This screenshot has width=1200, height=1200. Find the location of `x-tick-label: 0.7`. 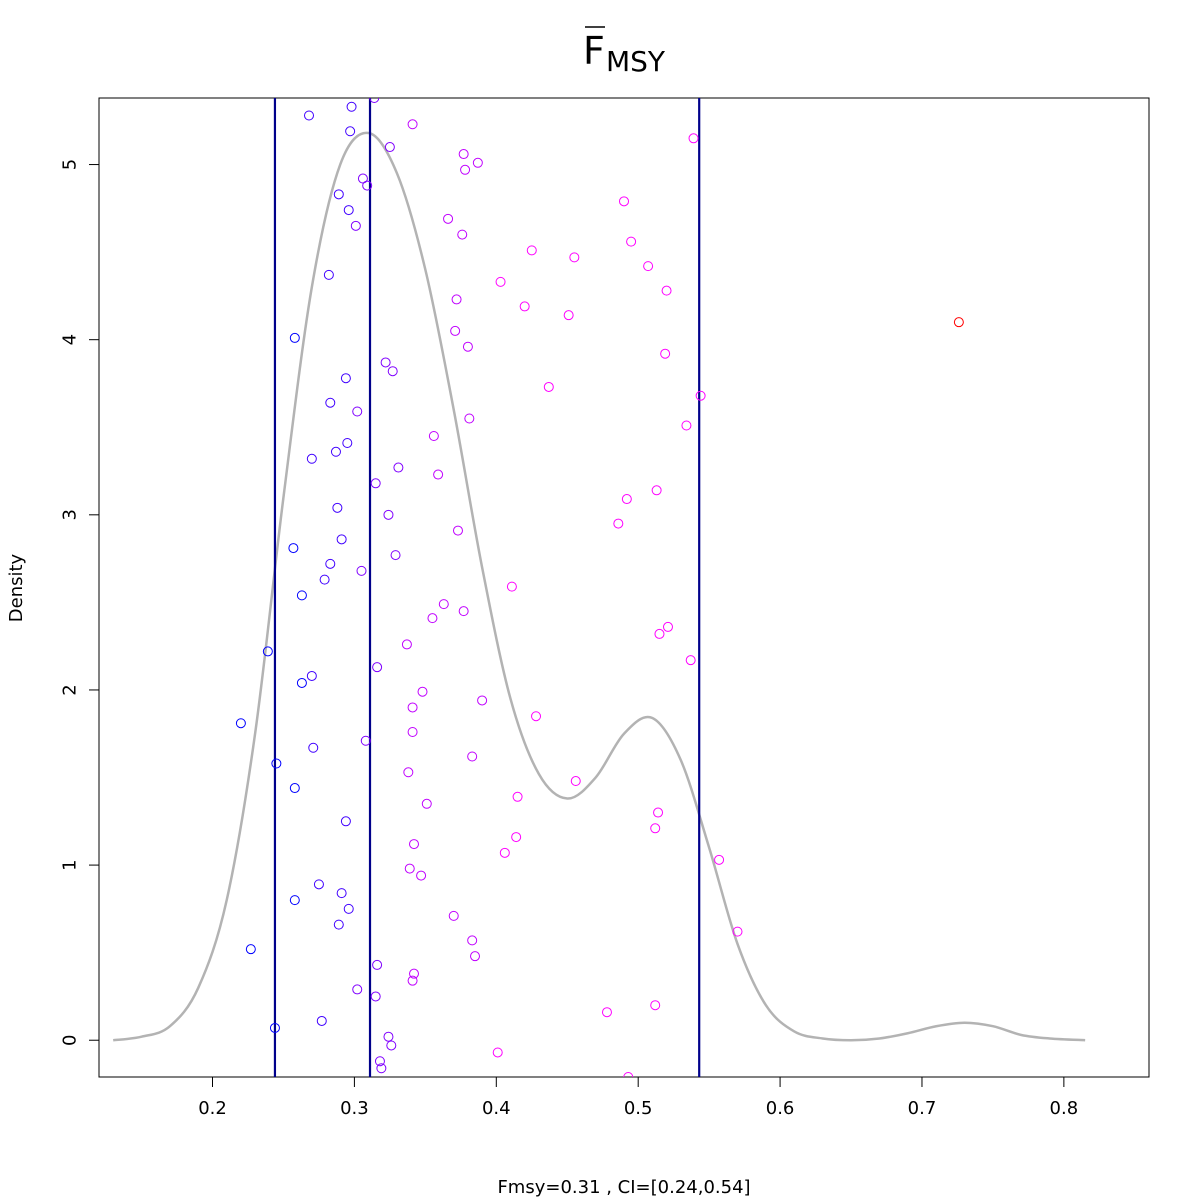

x-tick-label: 0.7 is located at coordinates (922, 1108).